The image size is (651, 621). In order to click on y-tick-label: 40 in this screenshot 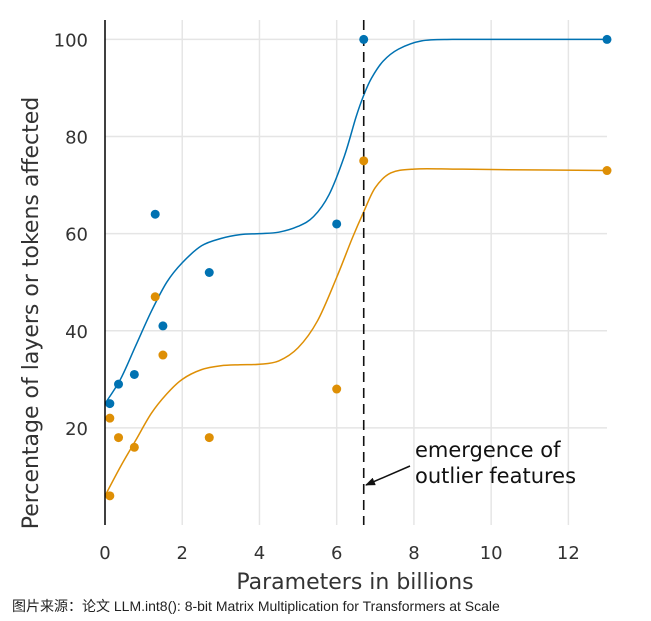, I will do `click(76, 332)`.